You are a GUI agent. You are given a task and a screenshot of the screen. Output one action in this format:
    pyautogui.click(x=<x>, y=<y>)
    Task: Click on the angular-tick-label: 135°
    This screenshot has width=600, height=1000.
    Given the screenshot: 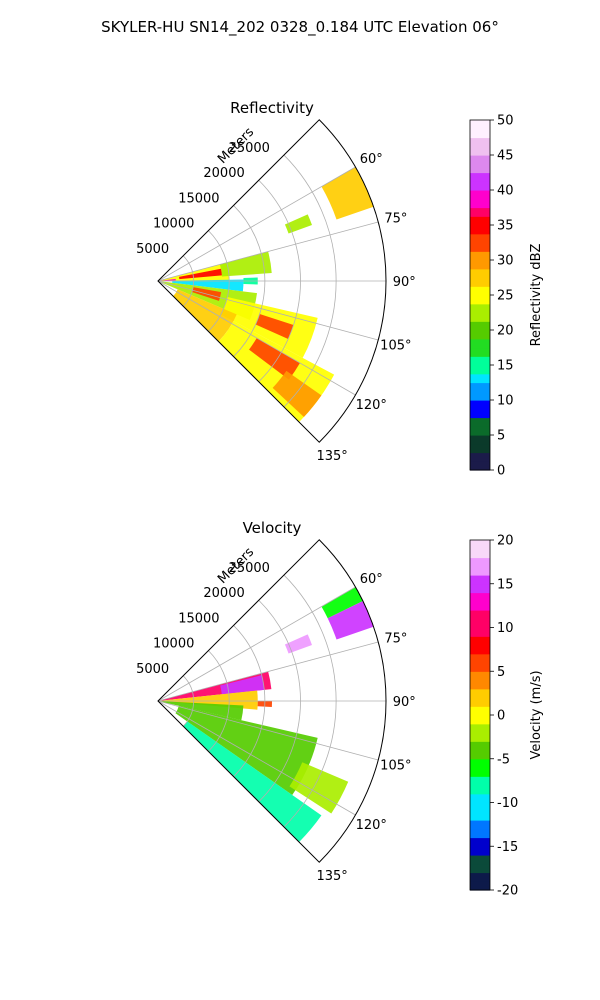 What is the action you would take?
    pyautogui.click(x=331, y=456)
    